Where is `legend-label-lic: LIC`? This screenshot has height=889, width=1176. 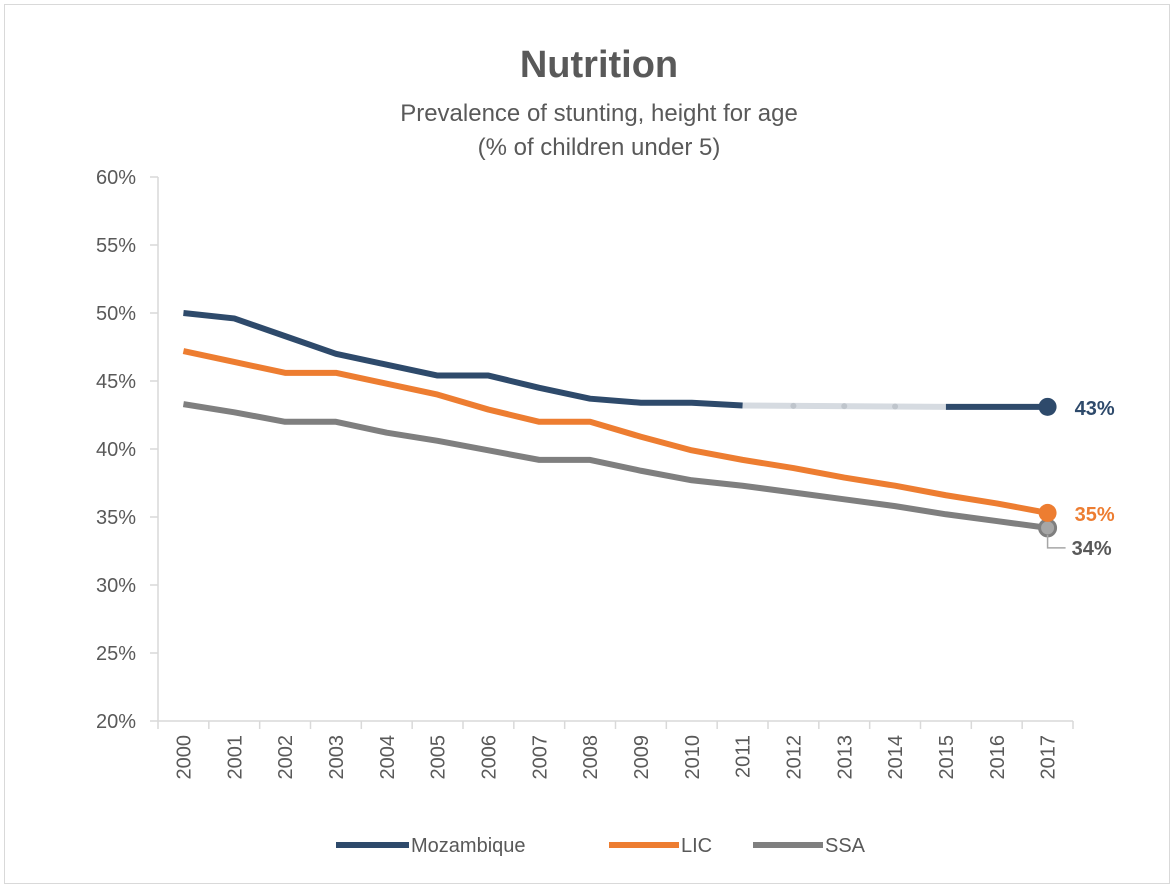
legend-label-lic: LIC is located at coordinates (696, 846).